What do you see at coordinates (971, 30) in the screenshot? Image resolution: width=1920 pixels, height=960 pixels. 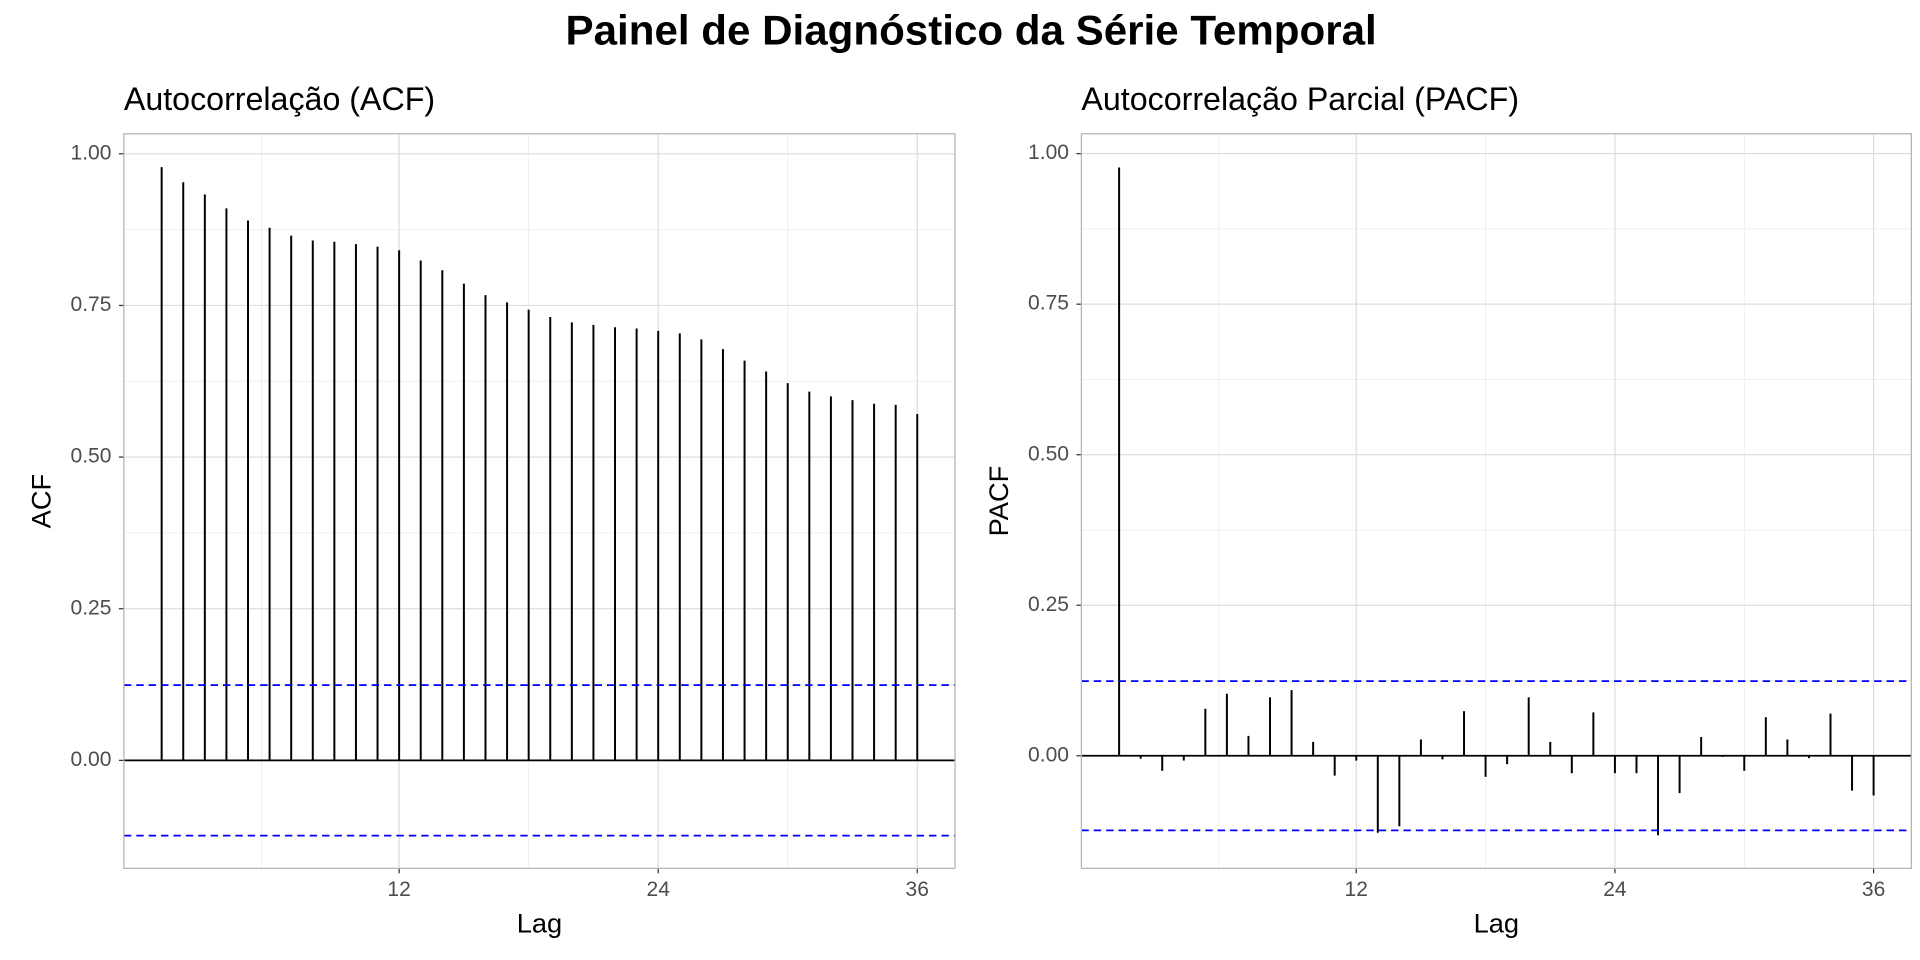 I see `page-title: Painel de Diagnóstico da Série Temporal` at bounding box center [971, 30].